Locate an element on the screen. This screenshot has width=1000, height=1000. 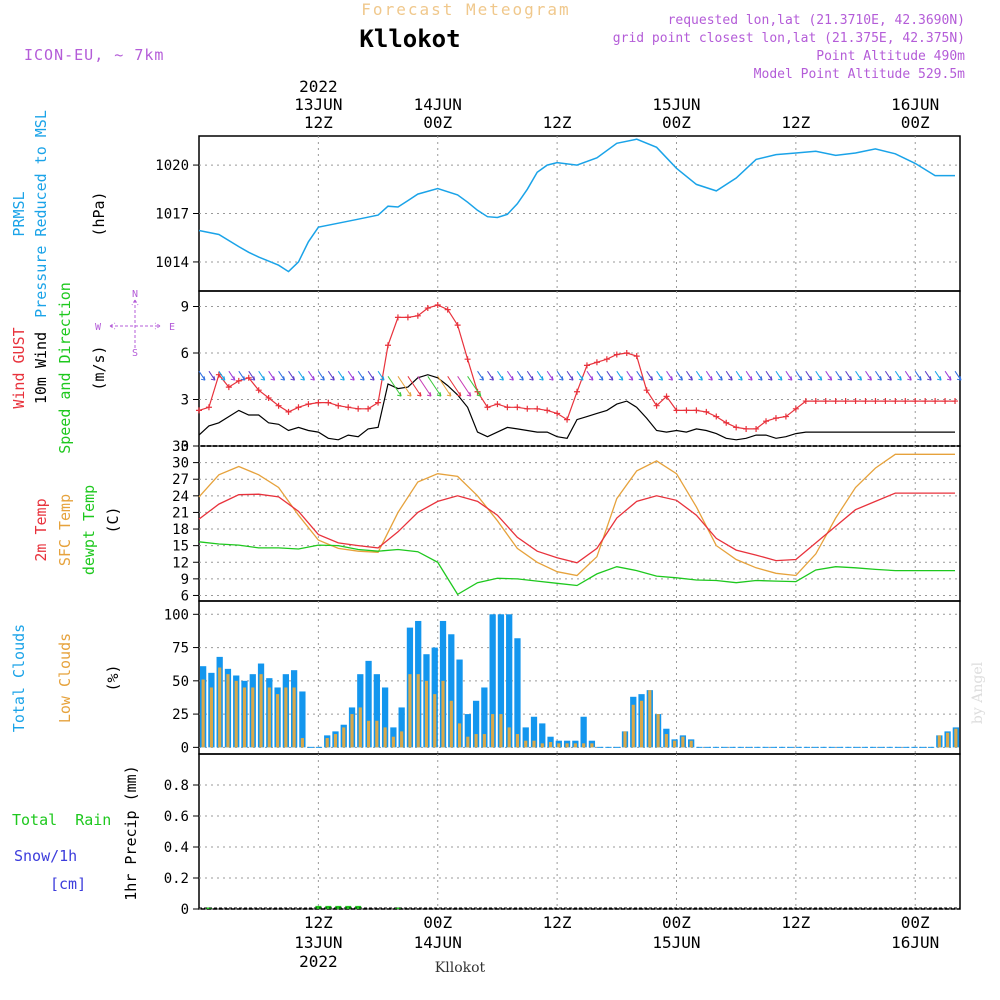
snow-unit: [cm] is located at coordinates (68, 884).